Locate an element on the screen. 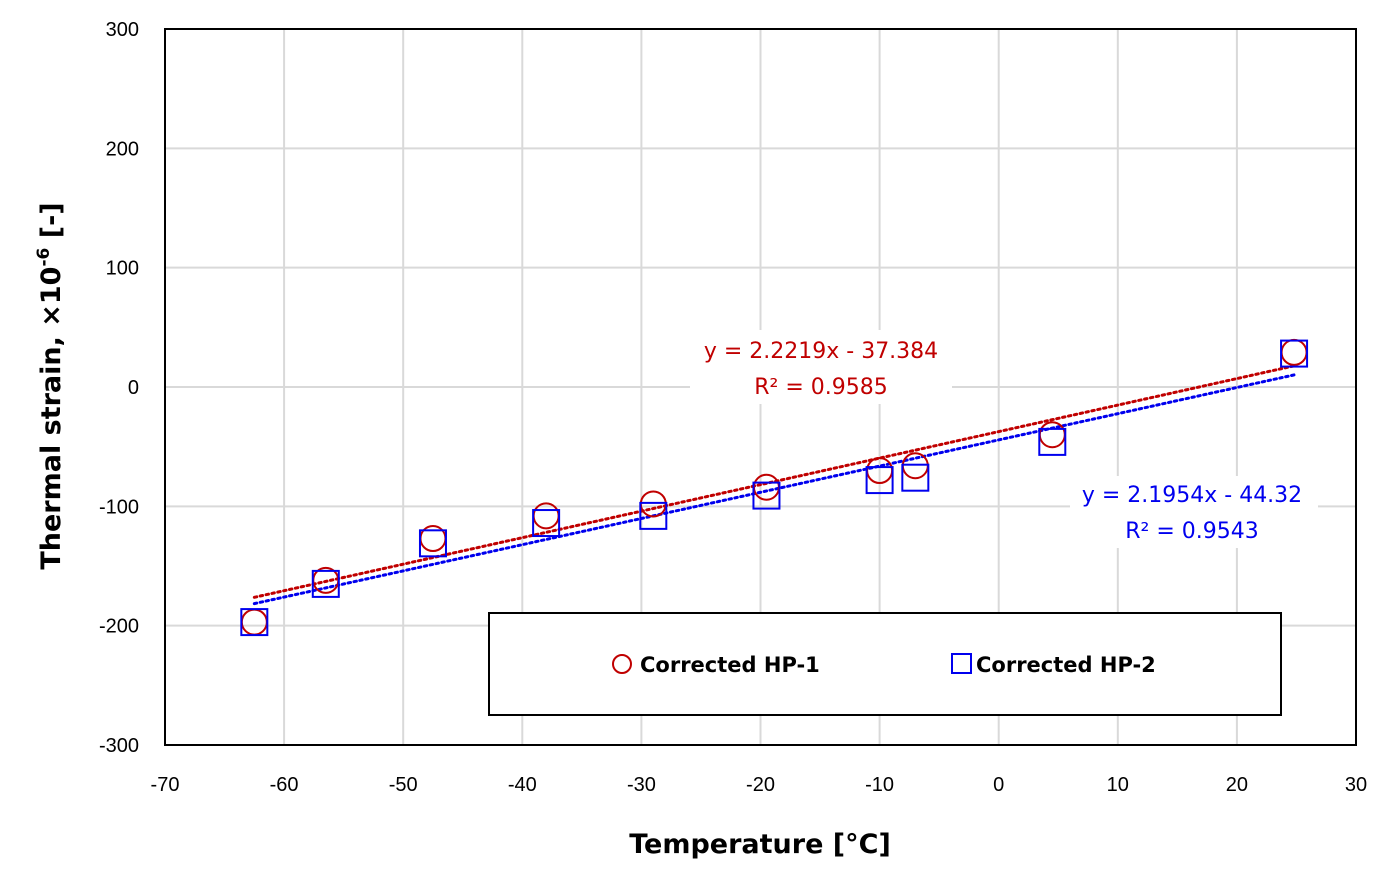 This screenshot has height=869, width=1393. y-axis-title: Thermal strain, ×10-6 [-] is located at coordinates (50, 385).